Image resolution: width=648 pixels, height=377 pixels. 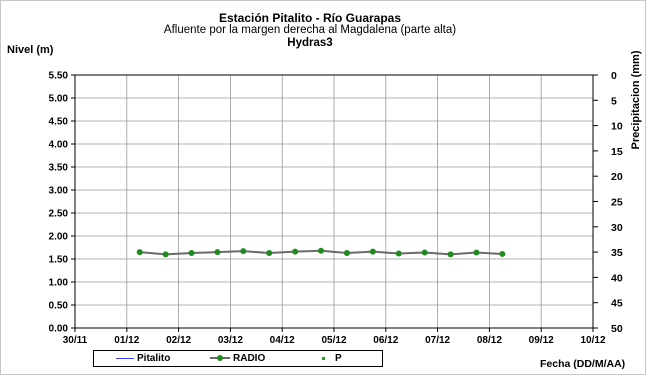 What do you see at coordinates (220, 358) in the screenshot?
I see `legend-line-marker-icon` at bounding box center [220, 358].